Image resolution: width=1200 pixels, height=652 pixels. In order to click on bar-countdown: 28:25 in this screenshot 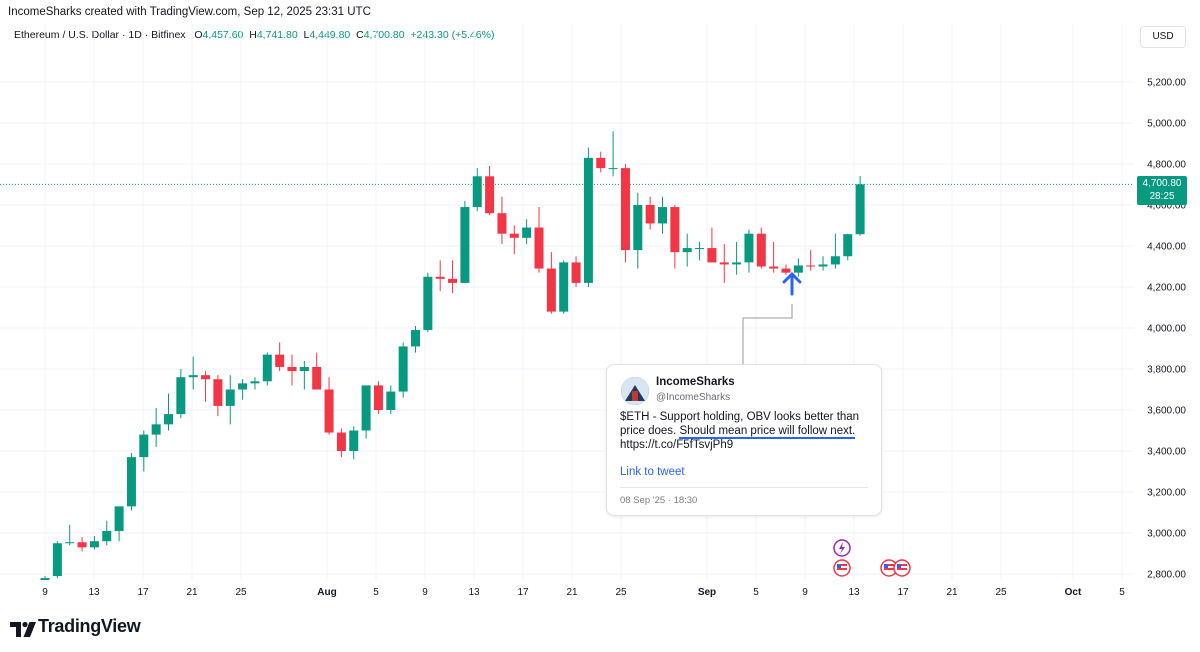, I will do `click(1162, 196)`.